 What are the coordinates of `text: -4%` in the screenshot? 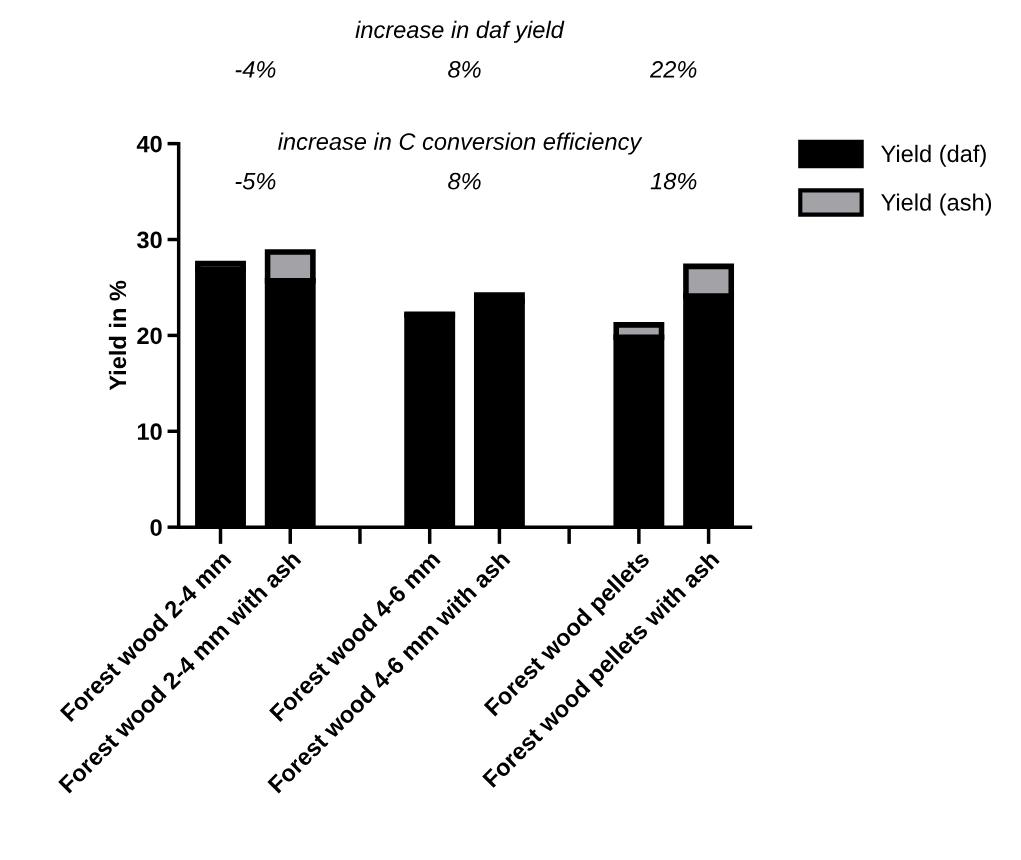 It's located at (255, 69).